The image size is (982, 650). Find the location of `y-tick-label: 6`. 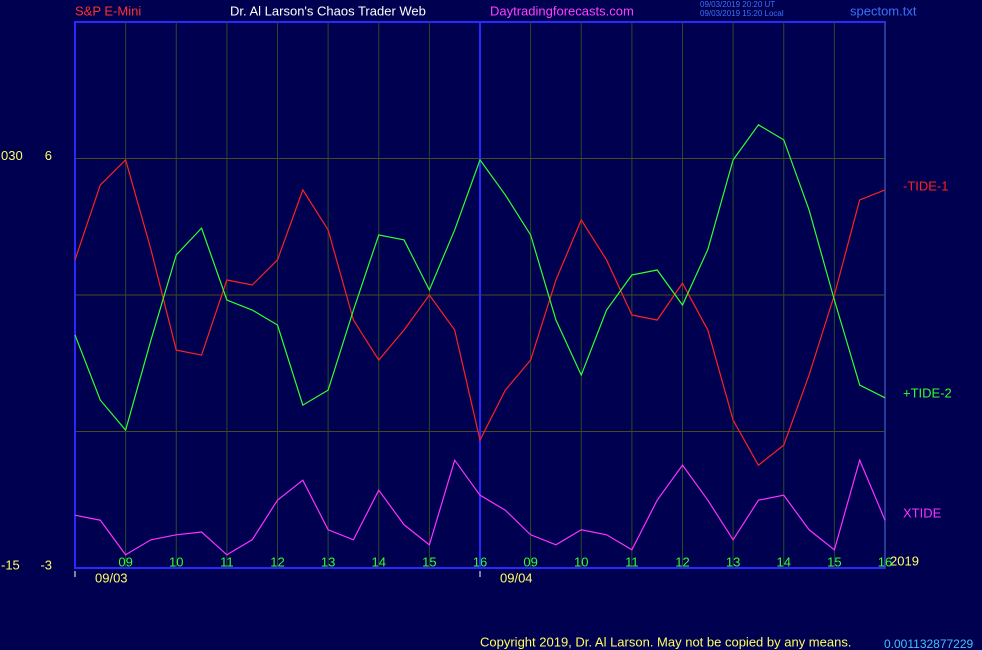

y-tick-label: 6 is located at coordinates (48, 155).